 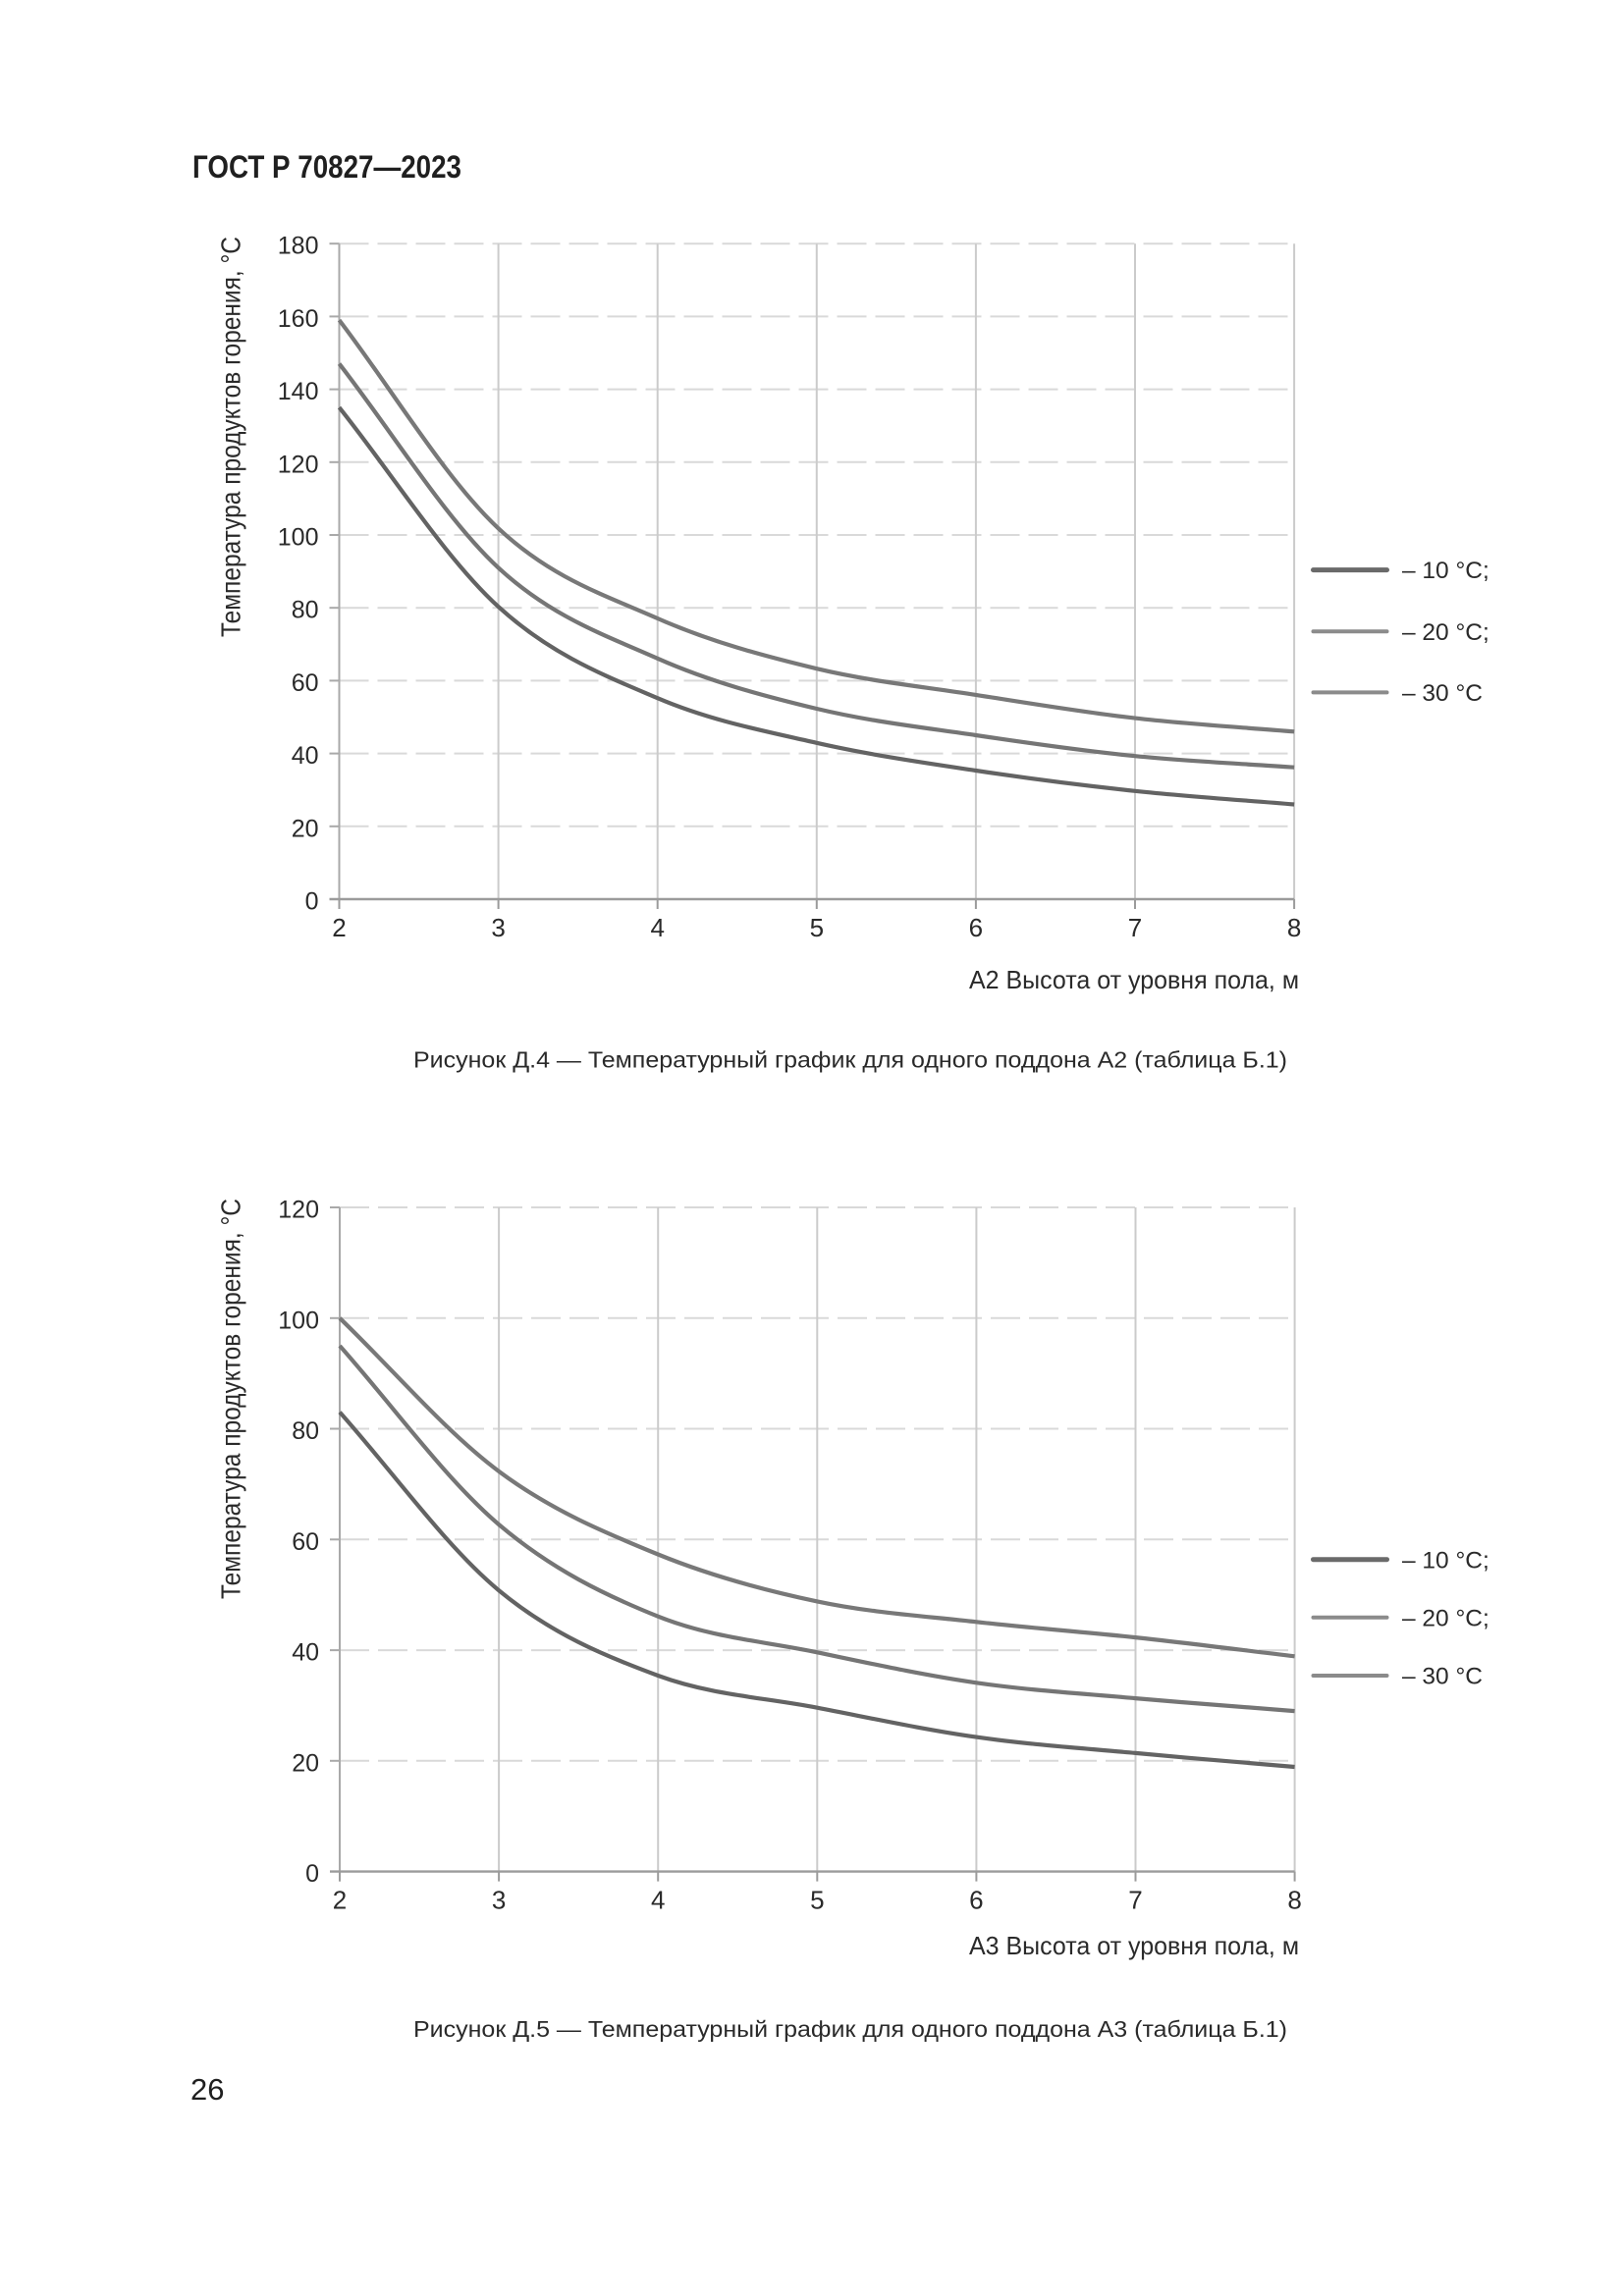 What do you see at coordinates (207, 2089) in the screenshot?
I see `svg-text: 26` at bounding box center [207, 2089].